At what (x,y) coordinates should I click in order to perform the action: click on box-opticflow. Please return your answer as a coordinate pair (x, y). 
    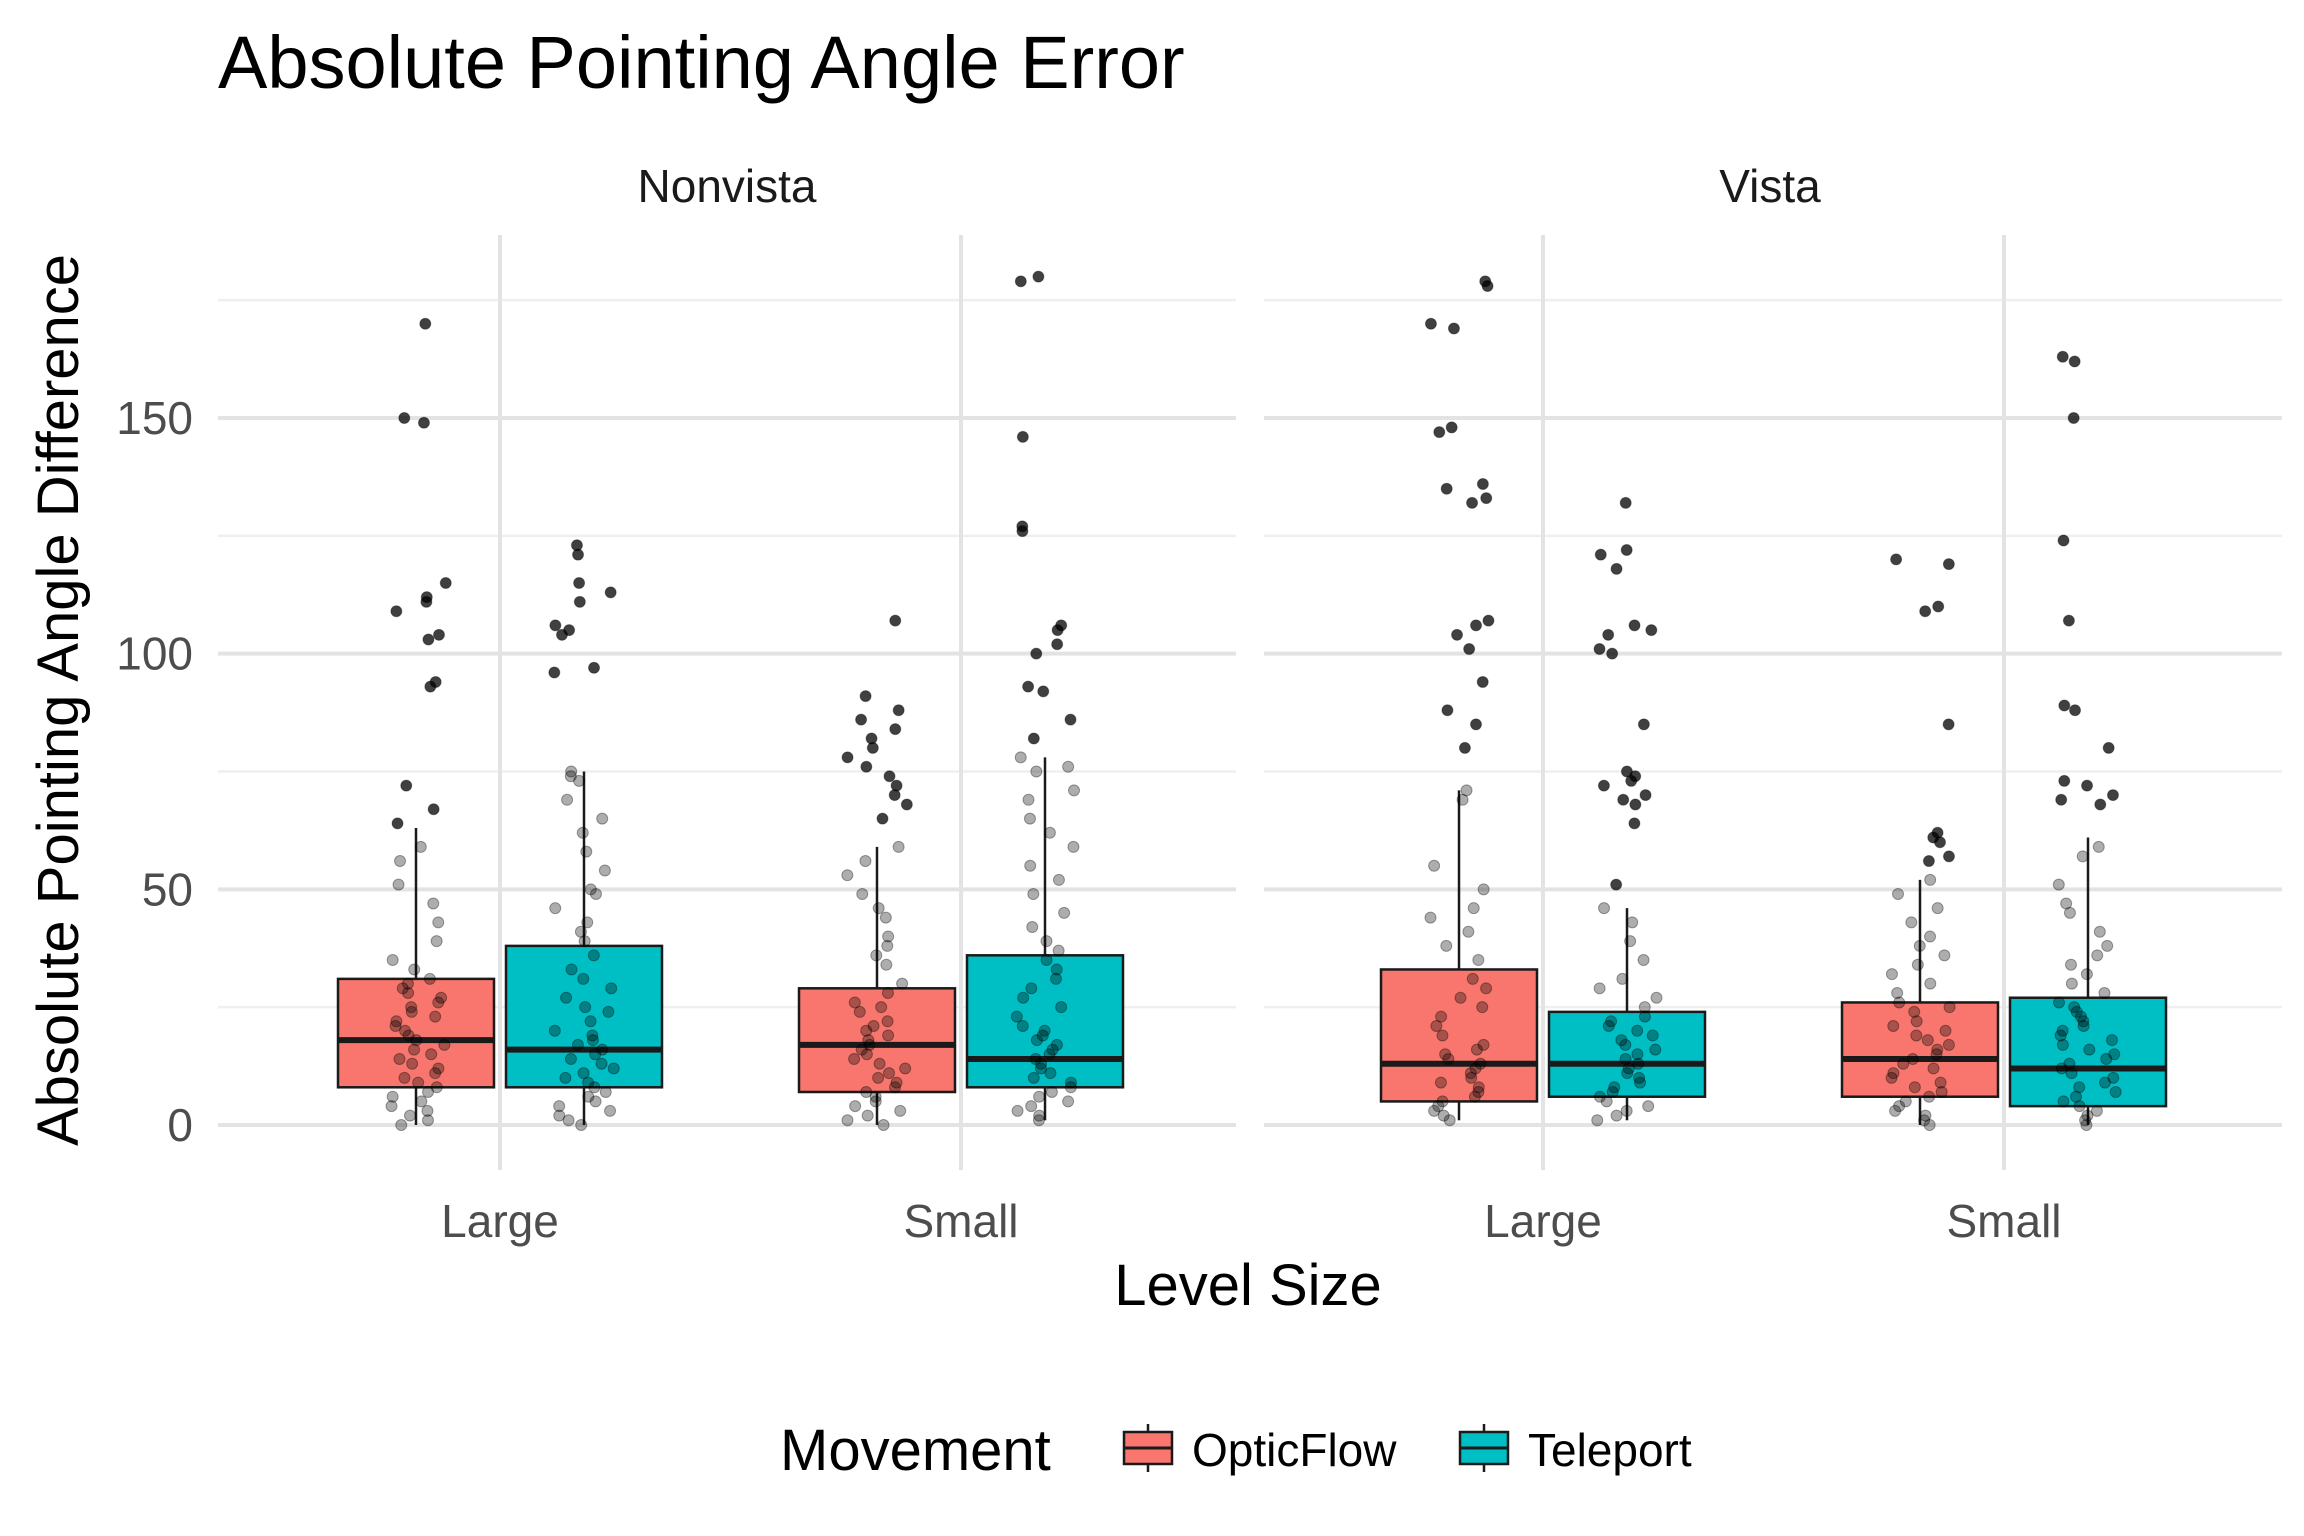
    Looking at the image, I should click on (1459, 1035).